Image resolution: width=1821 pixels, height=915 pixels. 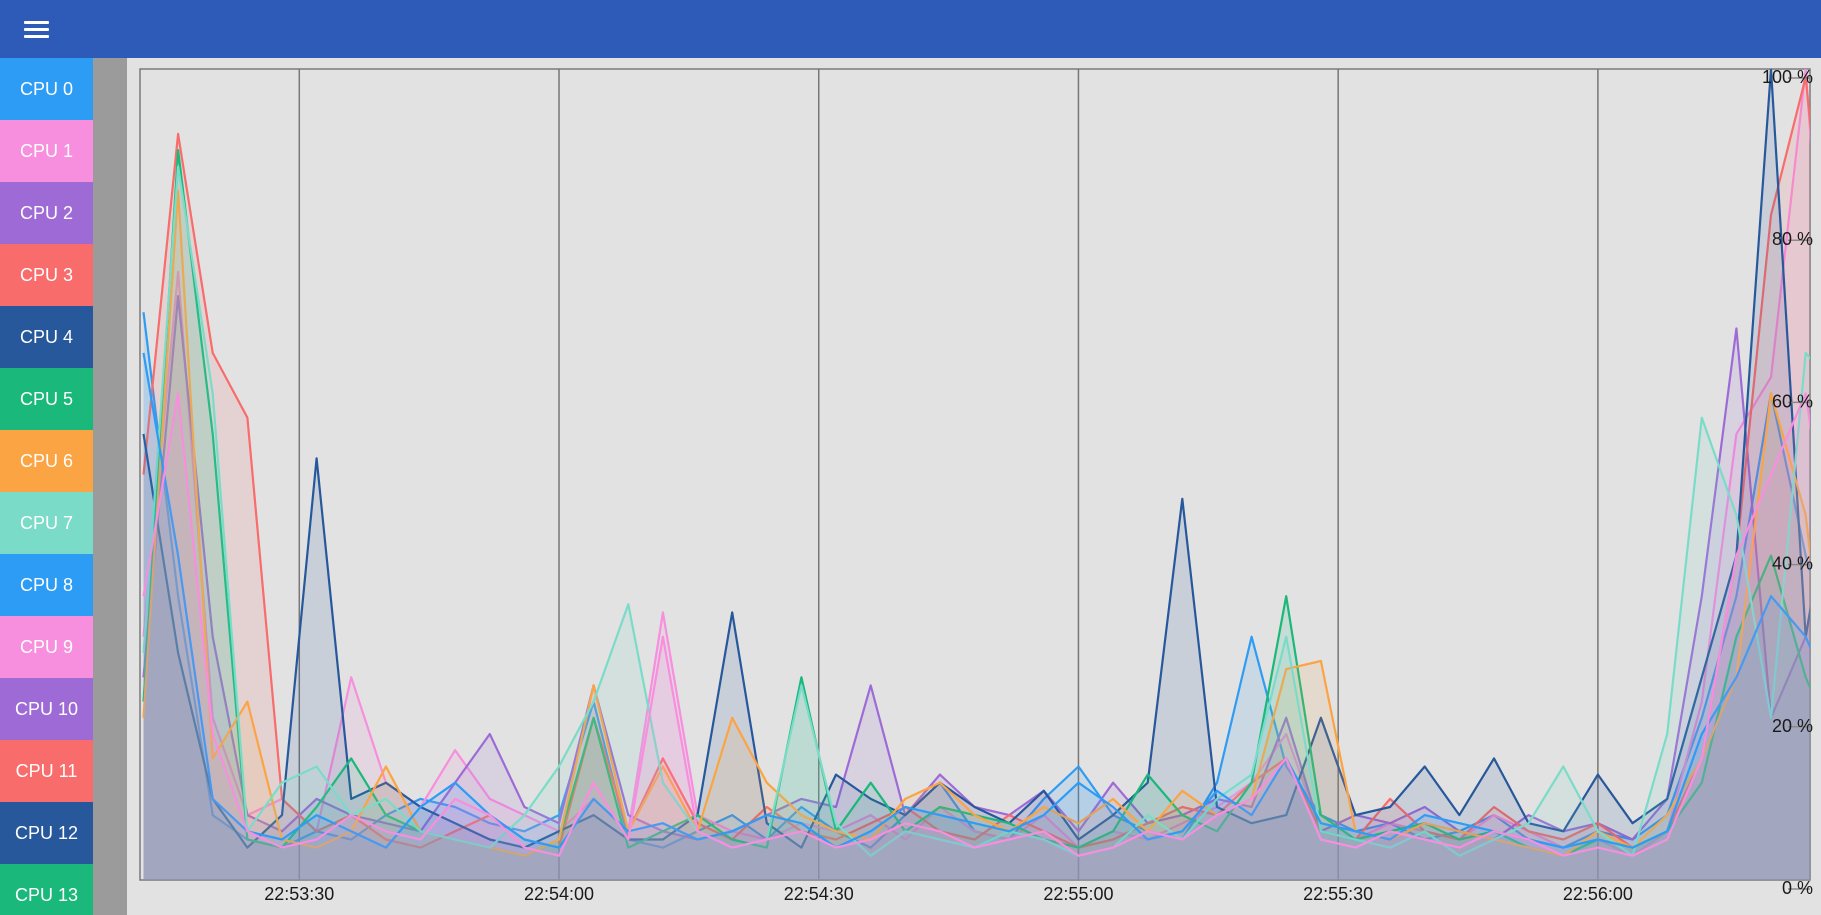 I want to click on cpu-toggle-4: CPU 4, so click(x=46, y=337).